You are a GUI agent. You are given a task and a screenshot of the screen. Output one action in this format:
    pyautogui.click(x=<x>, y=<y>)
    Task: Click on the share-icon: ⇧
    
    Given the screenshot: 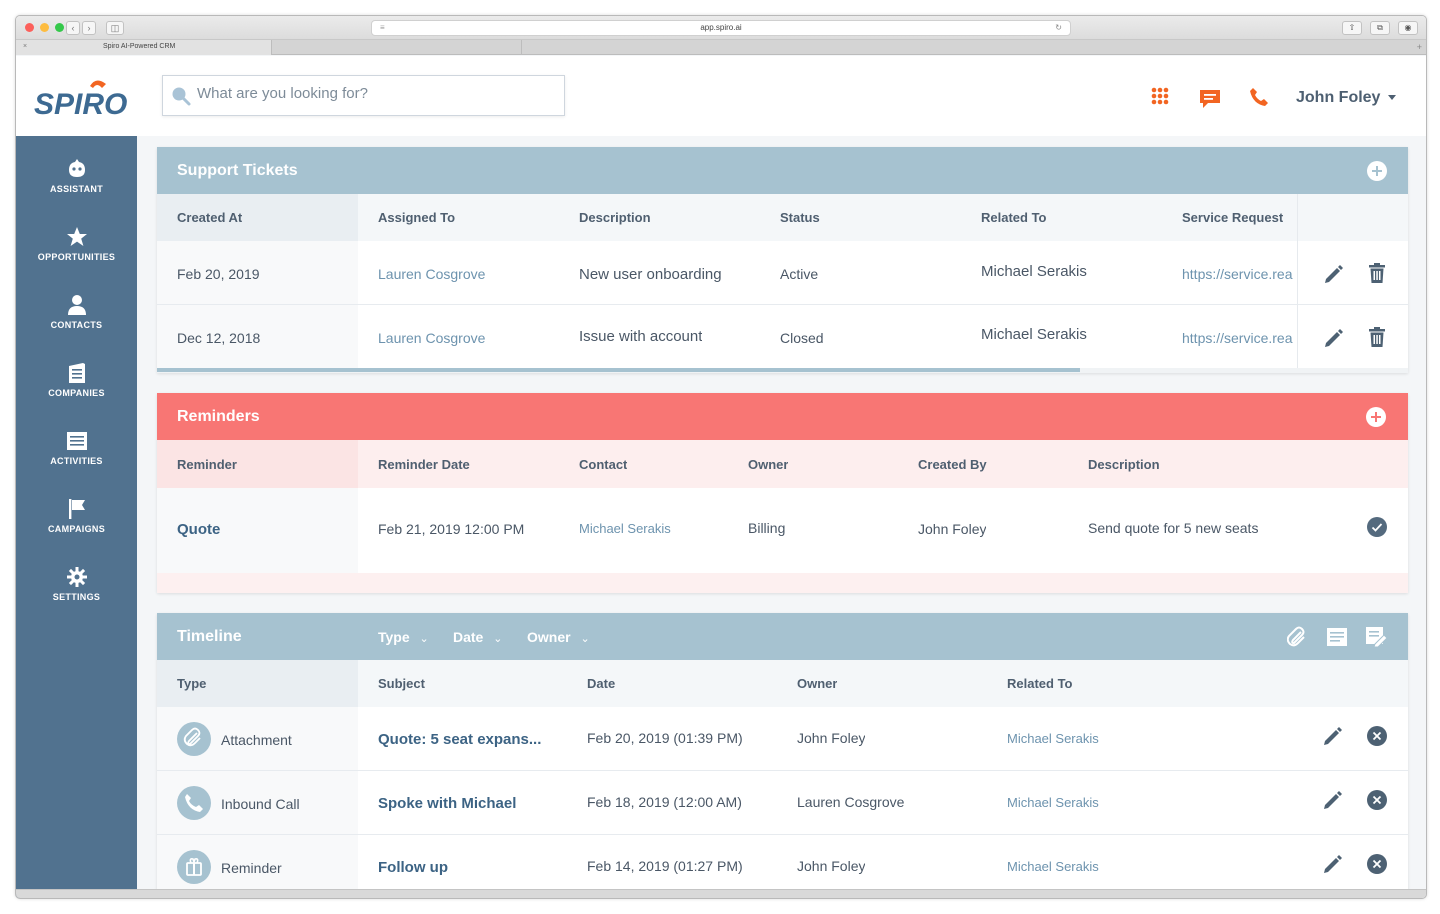 What is the action you would take?
    pyautogui.click(x=1352, y=28)
    